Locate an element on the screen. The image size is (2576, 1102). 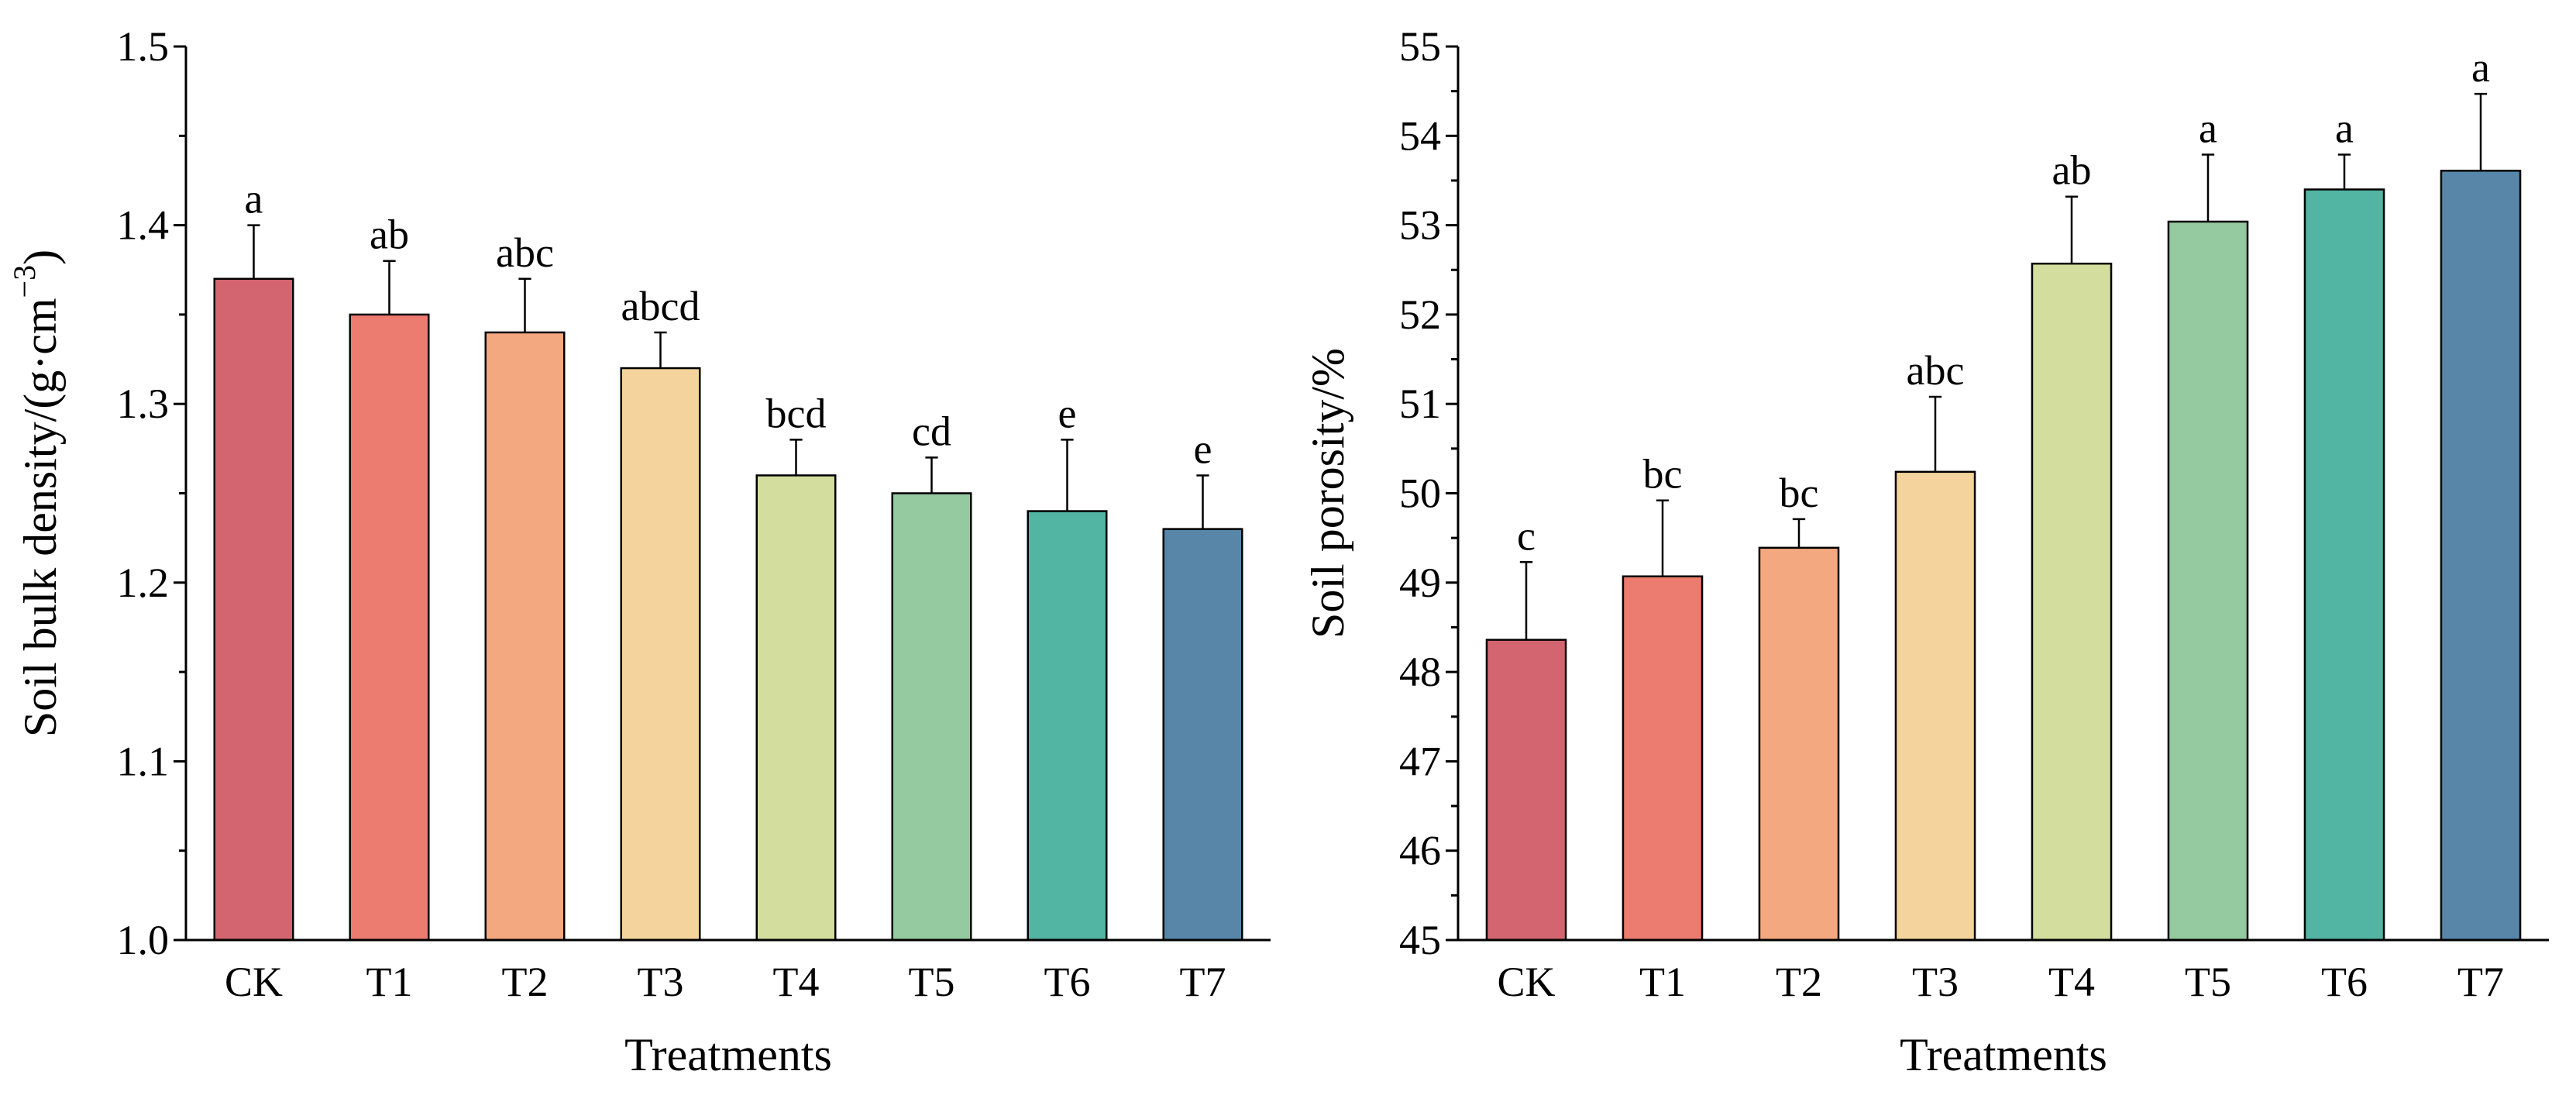
y-tick-label: 54 is located at coordinates (1420, 135).